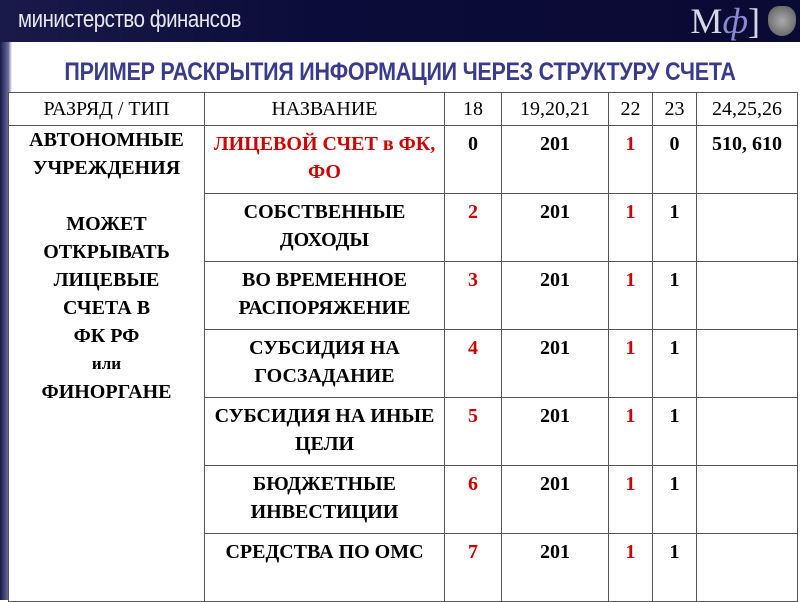  What do you see at coordinates (106, 224) in the screenshot?
I see `type-note: МОЖЕТ` at bounding box center [106, 224].